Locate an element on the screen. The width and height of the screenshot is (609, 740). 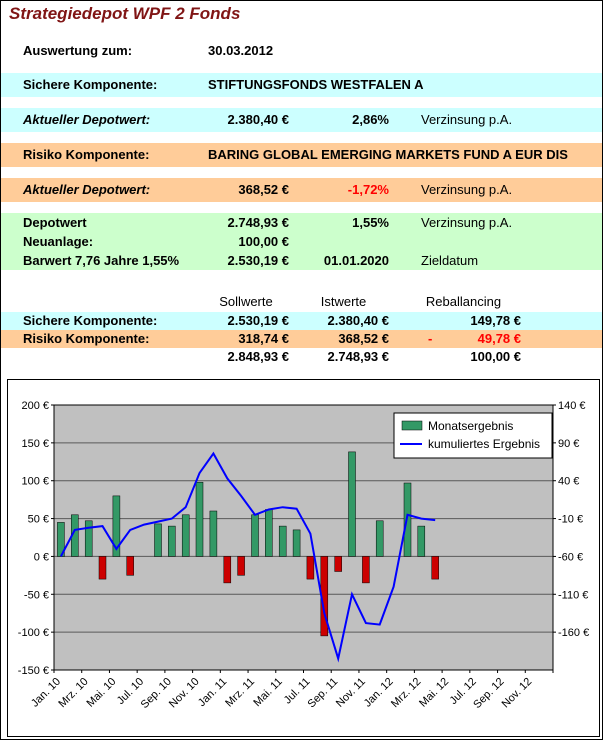
page-title: Strategiedepot WPF 2 Fonds is located at coordinates (125, 13).